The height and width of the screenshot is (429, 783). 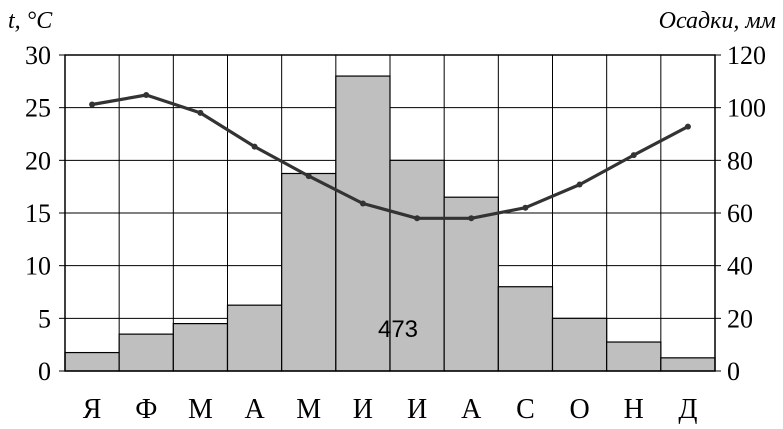 What do you see at coordinates (146, 409) in the screenshot?
I see `month-label: Ф` at bounding box center [146, 409].